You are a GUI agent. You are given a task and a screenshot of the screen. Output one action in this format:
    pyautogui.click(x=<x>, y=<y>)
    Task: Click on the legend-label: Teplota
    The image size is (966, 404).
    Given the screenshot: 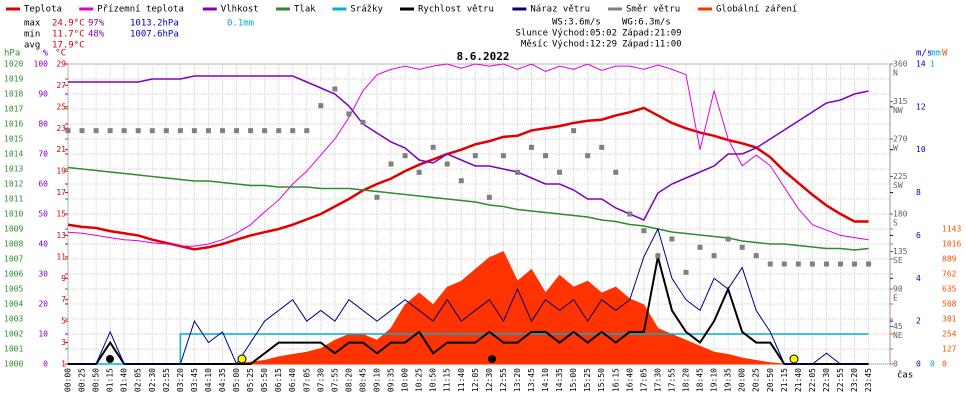 What is the action you would take?
    pyautogui.click(x=43, y=10)
    